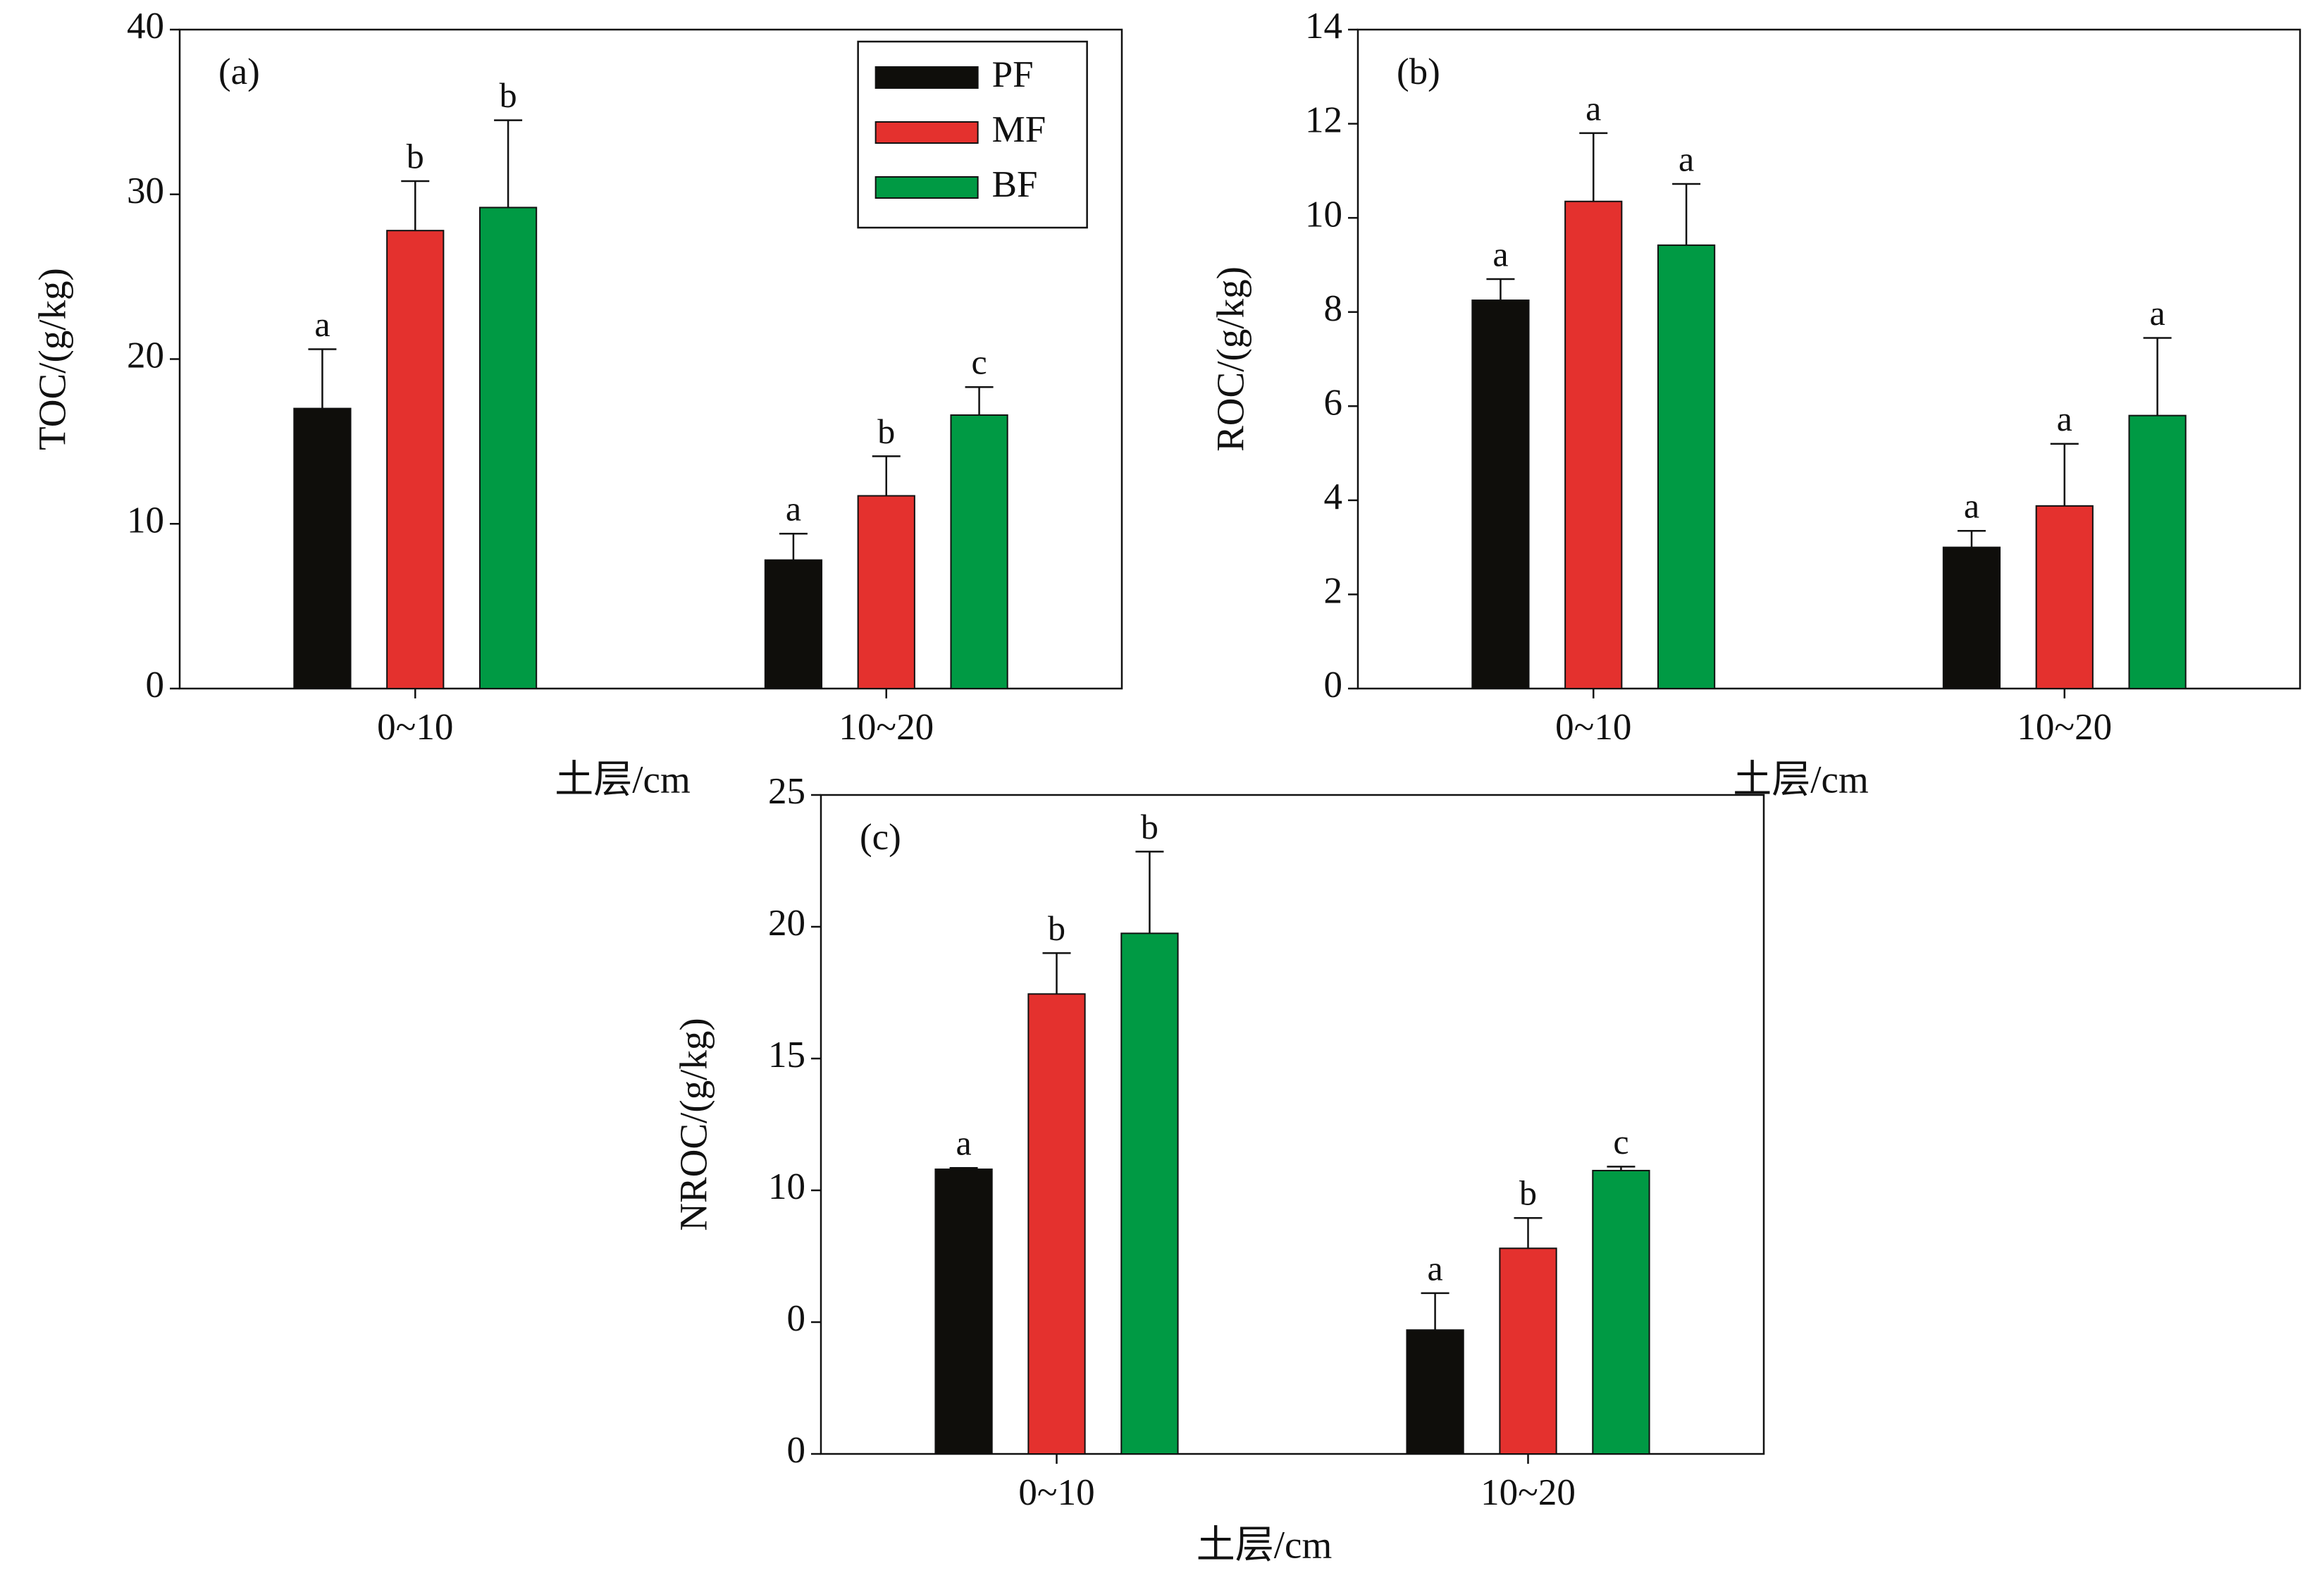  I want to click on y-tick-label: 30, so click(146, 191).